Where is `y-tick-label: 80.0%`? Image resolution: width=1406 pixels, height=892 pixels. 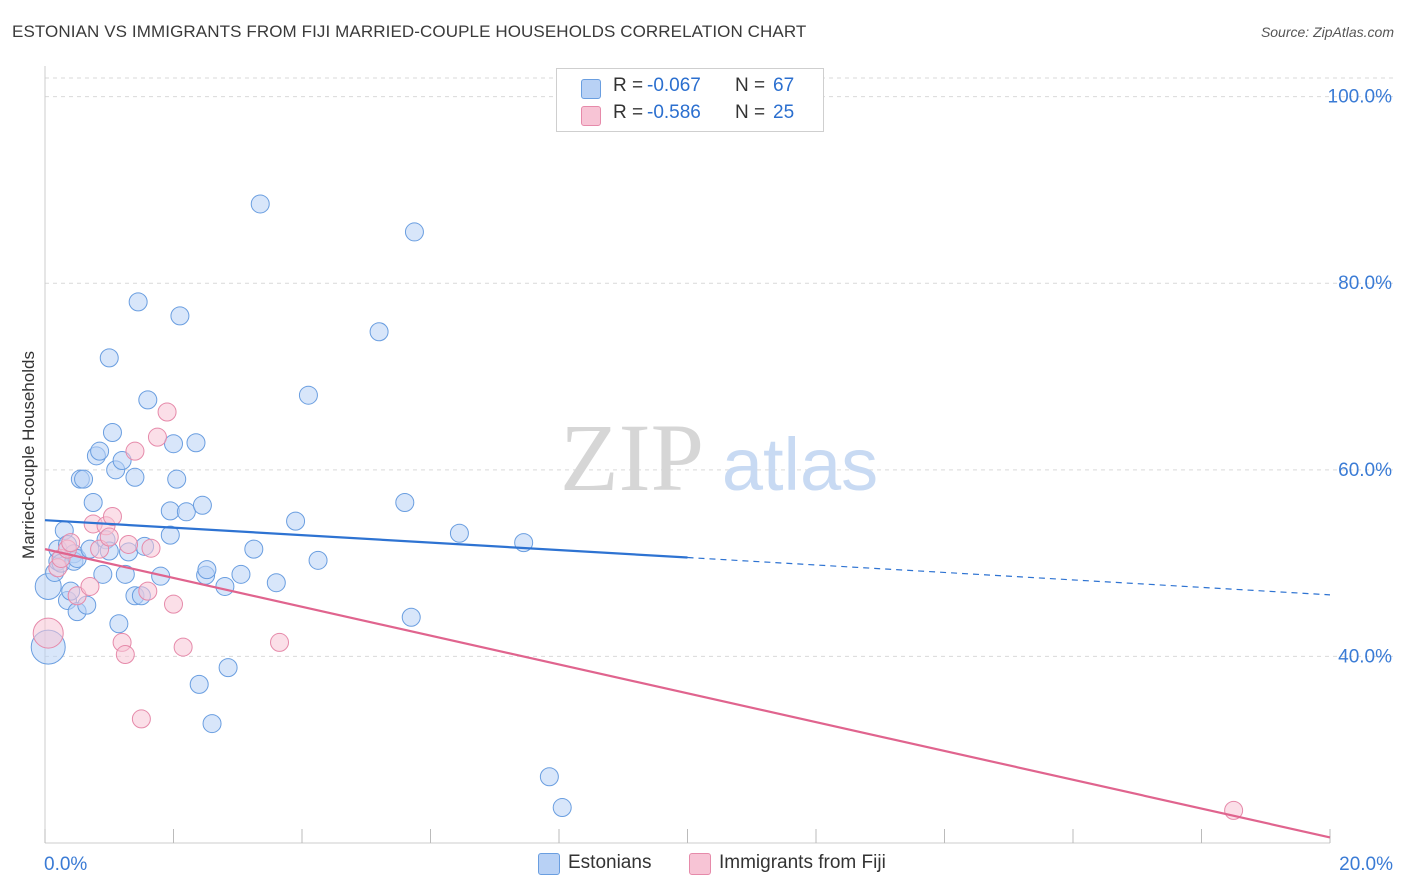
y-tick-label: 80.0% is located at coordinates (1365, 283).